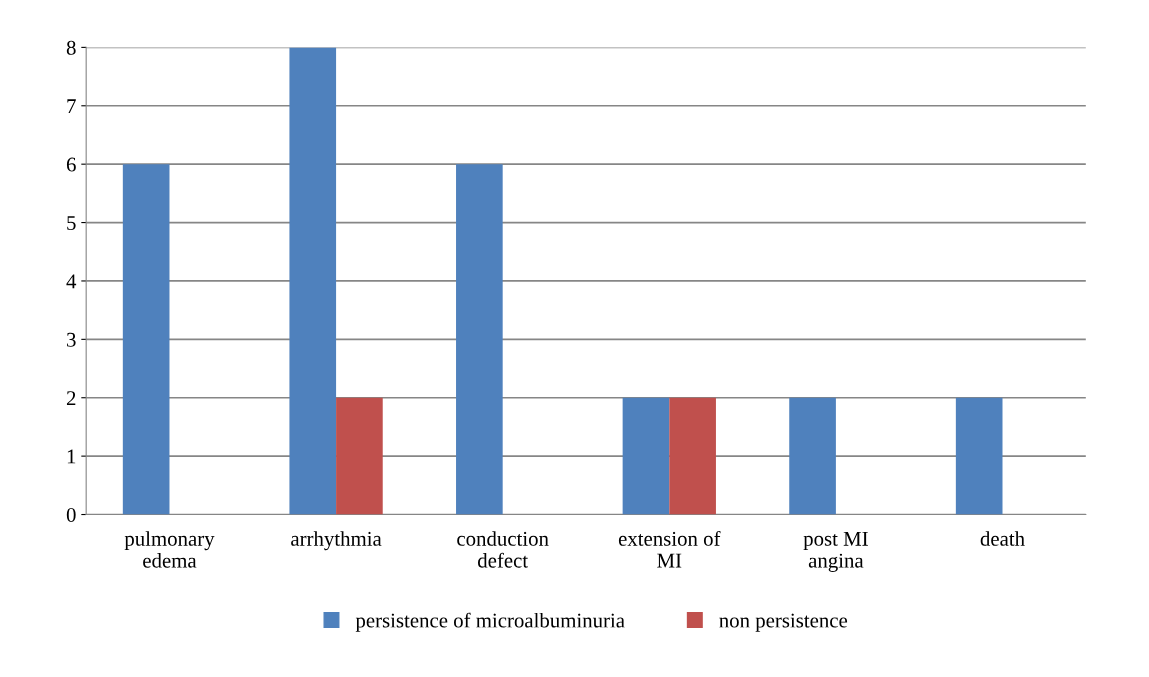 Image resolution: width=1149 pixels, height=677 pixels. I want to click on x-tick-label: death, so click(1002, 538).